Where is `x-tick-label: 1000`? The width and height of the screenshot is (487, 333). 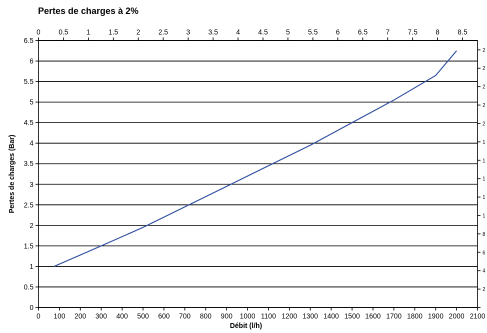 x-tick-label: 1000 is located at coordinates (248, 317).